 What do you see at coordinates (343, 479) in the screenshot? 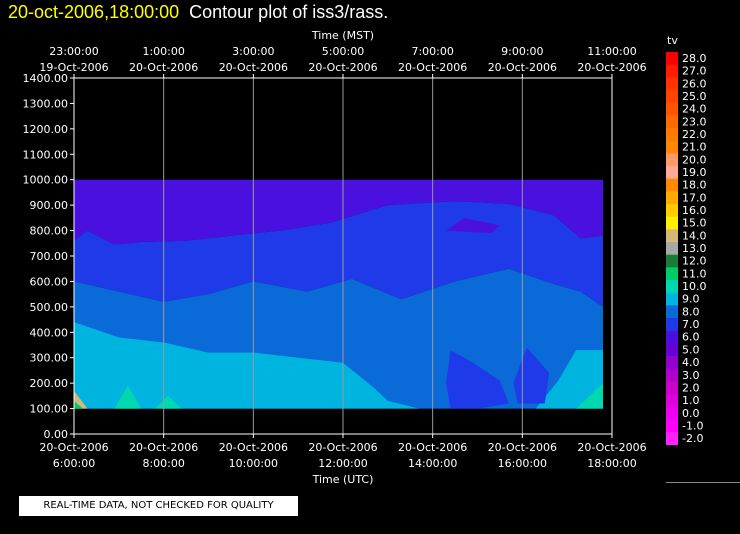
I see `x-axis-label: Time (UTC)` at bounding box center [343, 479].